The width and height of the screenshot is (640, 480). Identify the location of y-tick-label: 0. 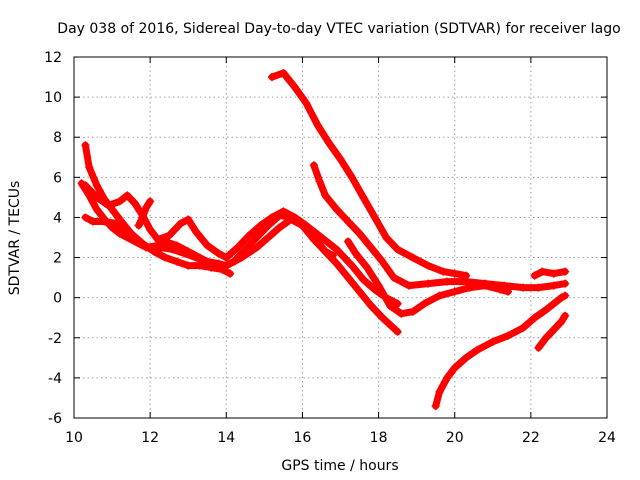
(57, 299).